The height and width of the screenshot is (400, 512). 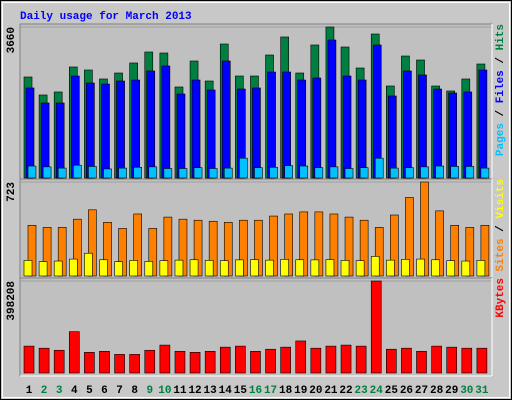 What do you see at coordinates (286, 391) in the screenshot?
I see `x-tick-label: 18` at bounding box center [286, 391].